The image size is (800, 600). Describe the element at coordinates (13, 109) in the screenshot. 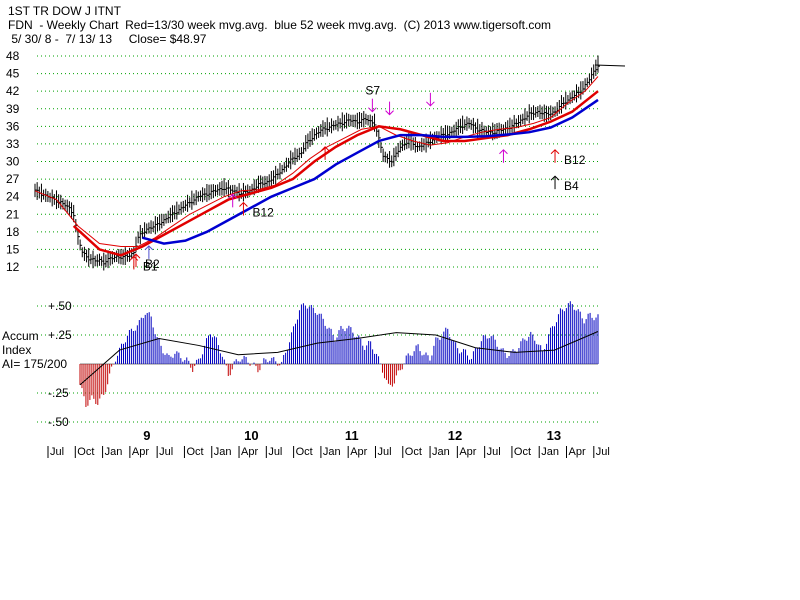

I see `y-tick-label: 39` at that location.